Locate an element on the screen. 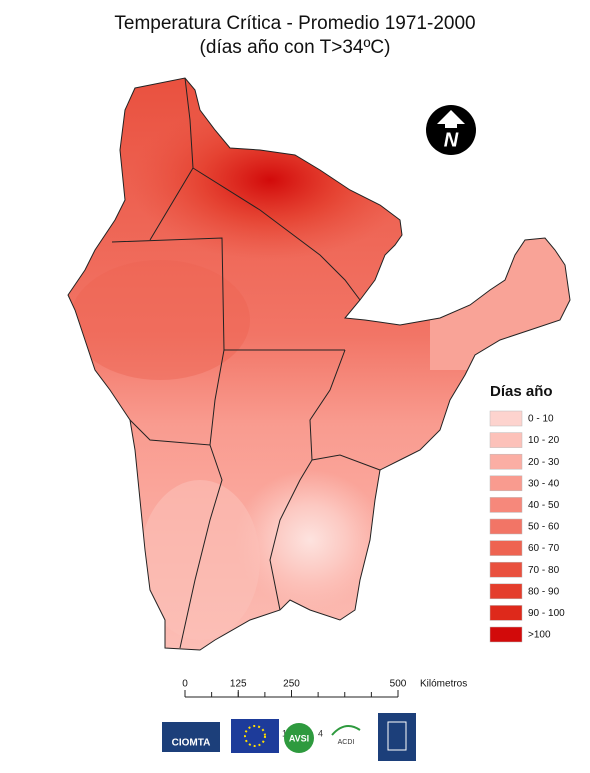 The width and height of the screenshot is (590, 773). map-subtitle: (días año con T>34ºC) is located at coordinates (295, 47).